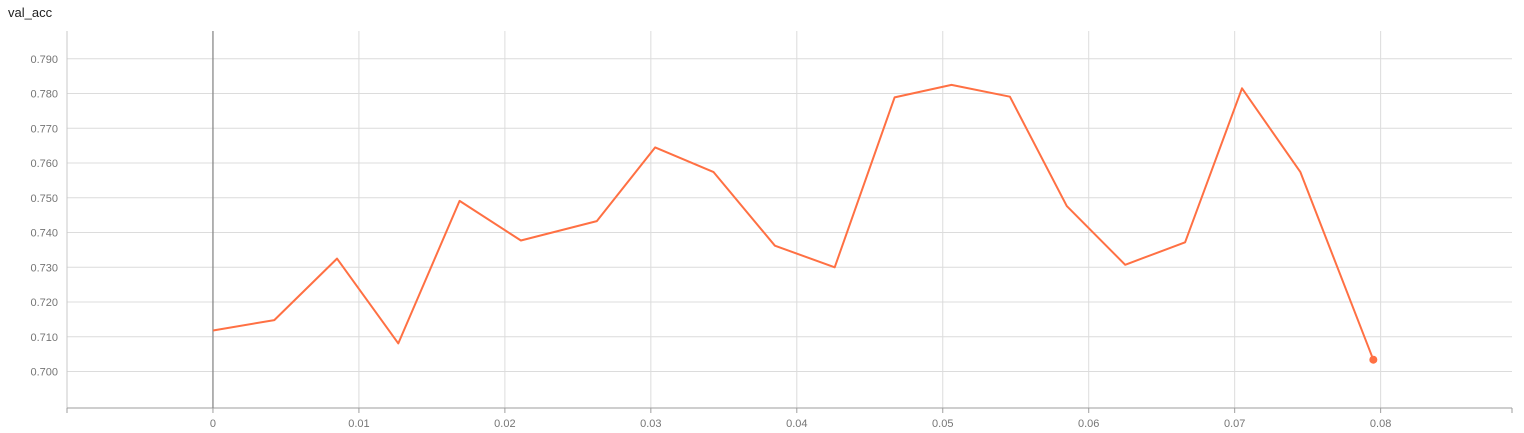 This screenshot has width=1524, height=433. Describe the element at coordinates (942, 424) in the screenshot. I see `x-tick-label: 0.05` at that location.